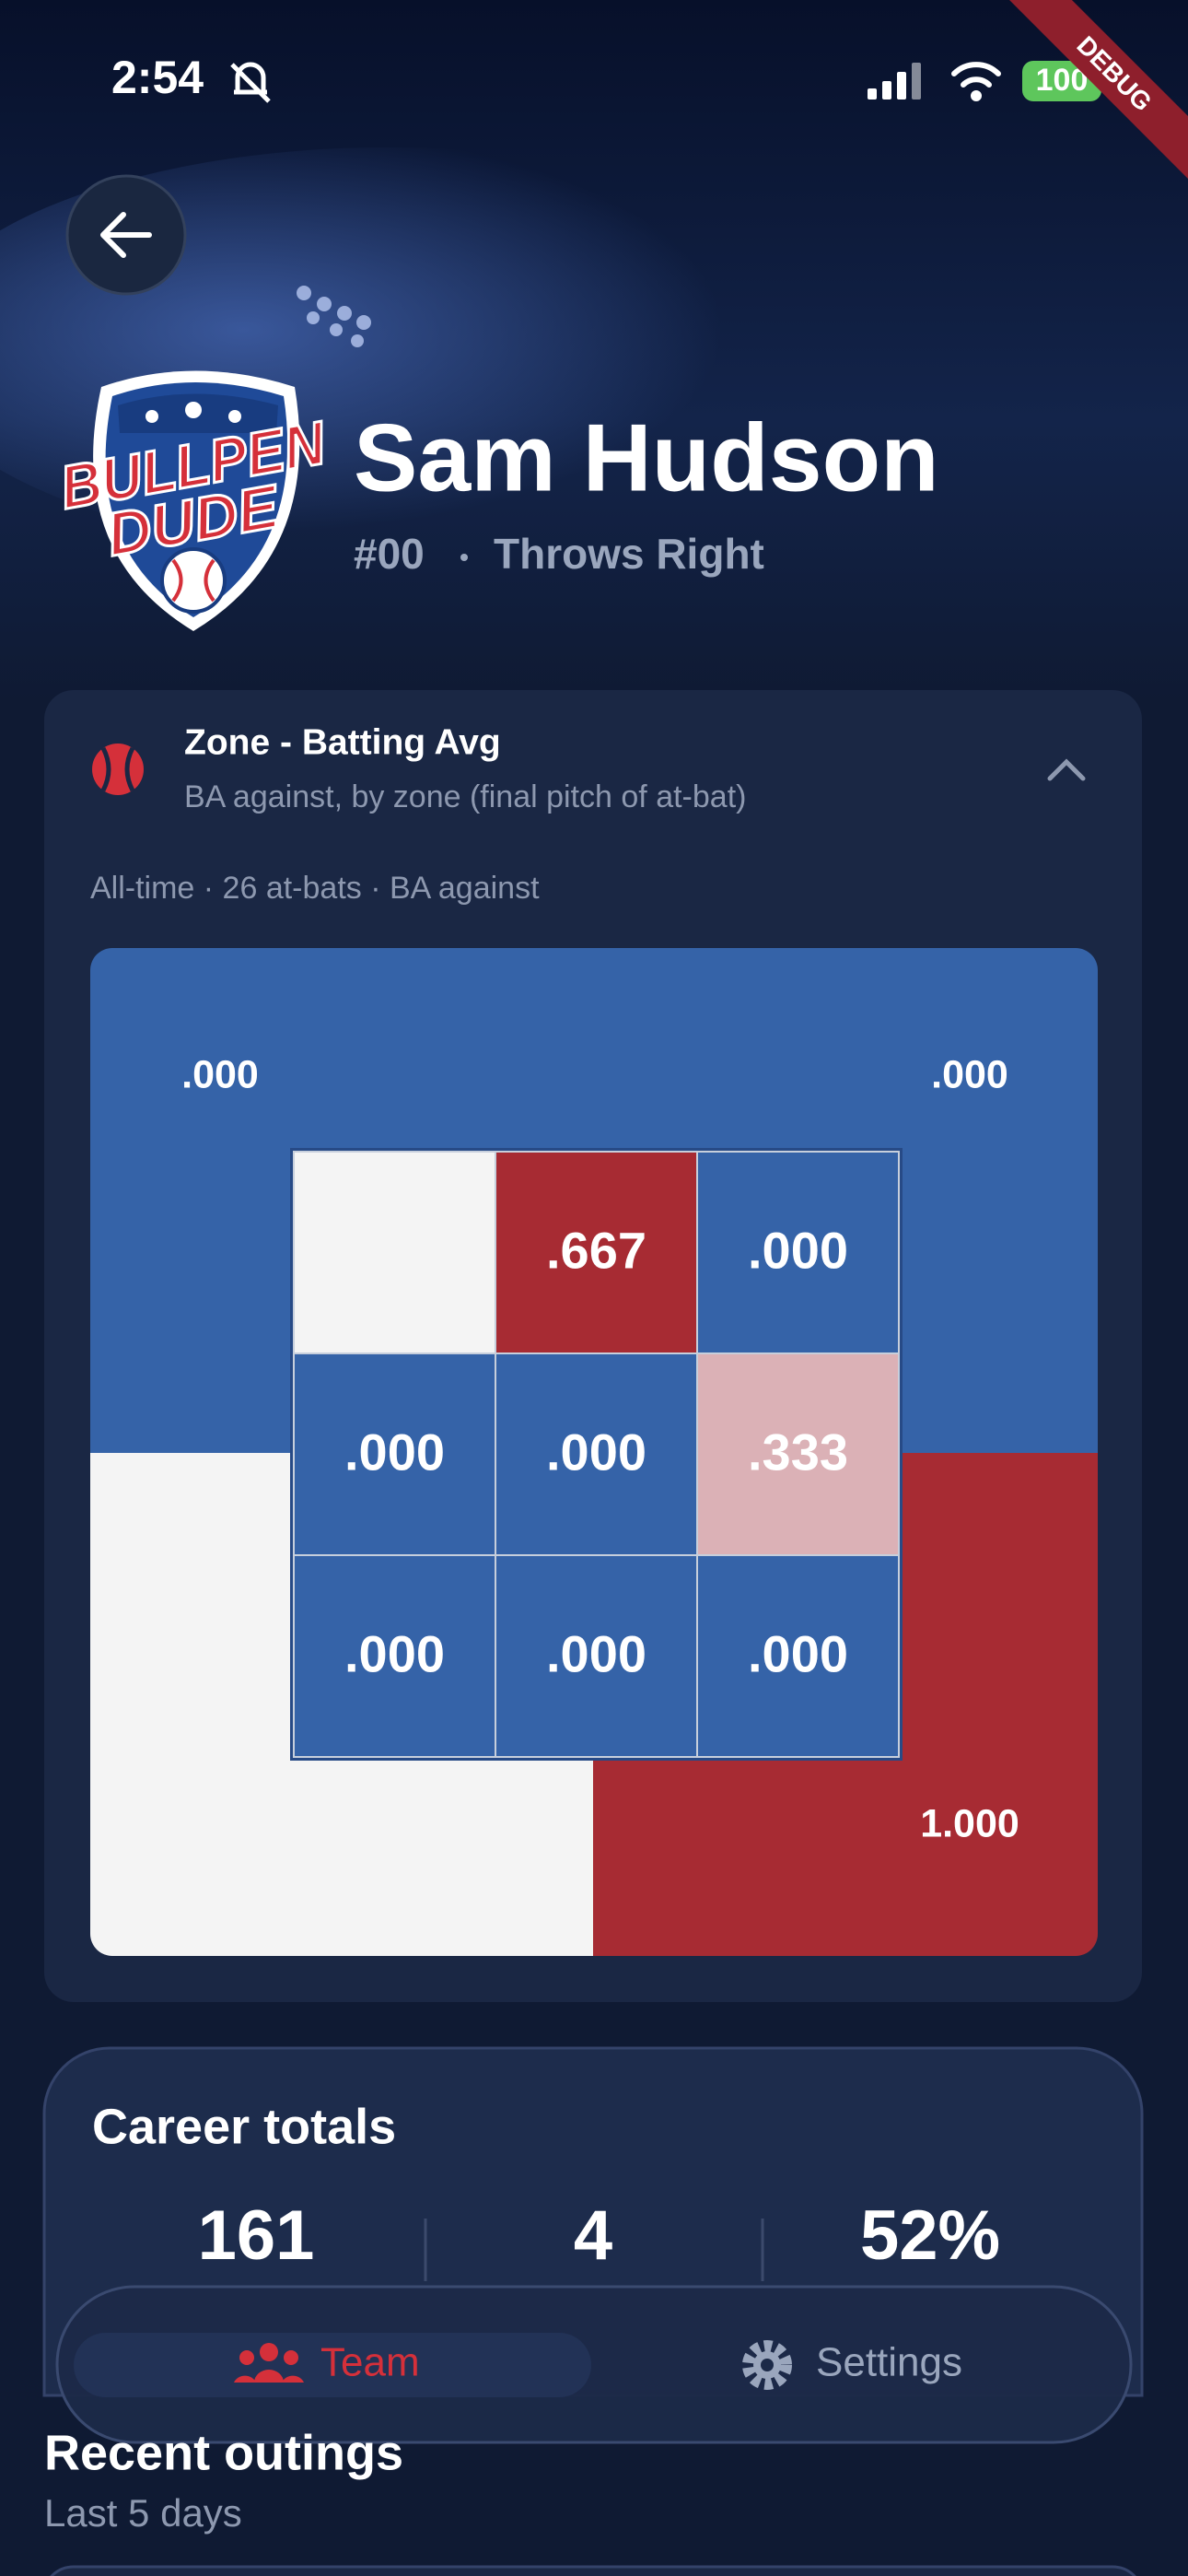  I want to click on status-time: 2:54, so click(157, 77).